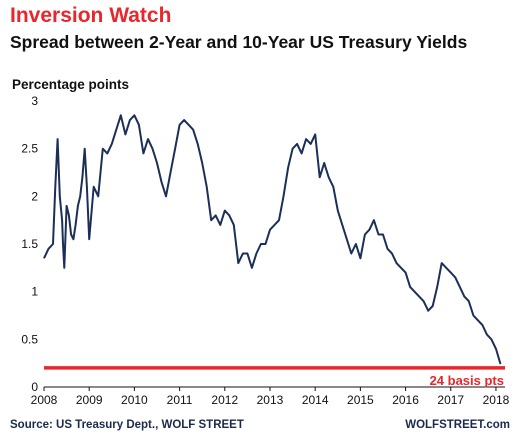 This screenshot has height=443, width=526. What do you see at coordinates (29, 149) in the screenshot?
I see `y-tick-label: 2.5` at bounding box center [29, 149].